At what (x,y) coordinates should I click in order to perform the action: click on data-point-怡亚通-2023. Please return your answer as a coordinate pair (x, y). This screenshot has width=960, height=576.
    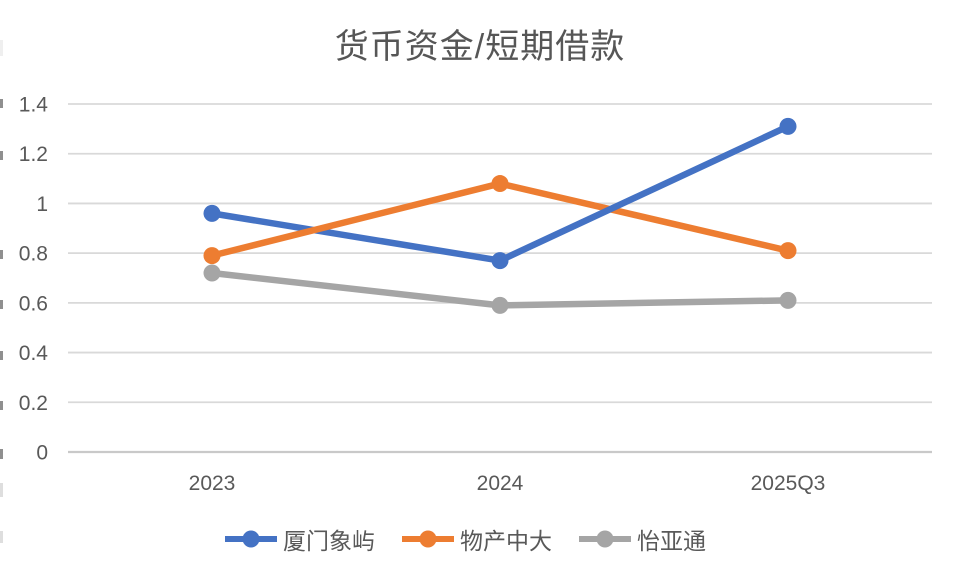
    Looking at the image, I should click on (212, 273).